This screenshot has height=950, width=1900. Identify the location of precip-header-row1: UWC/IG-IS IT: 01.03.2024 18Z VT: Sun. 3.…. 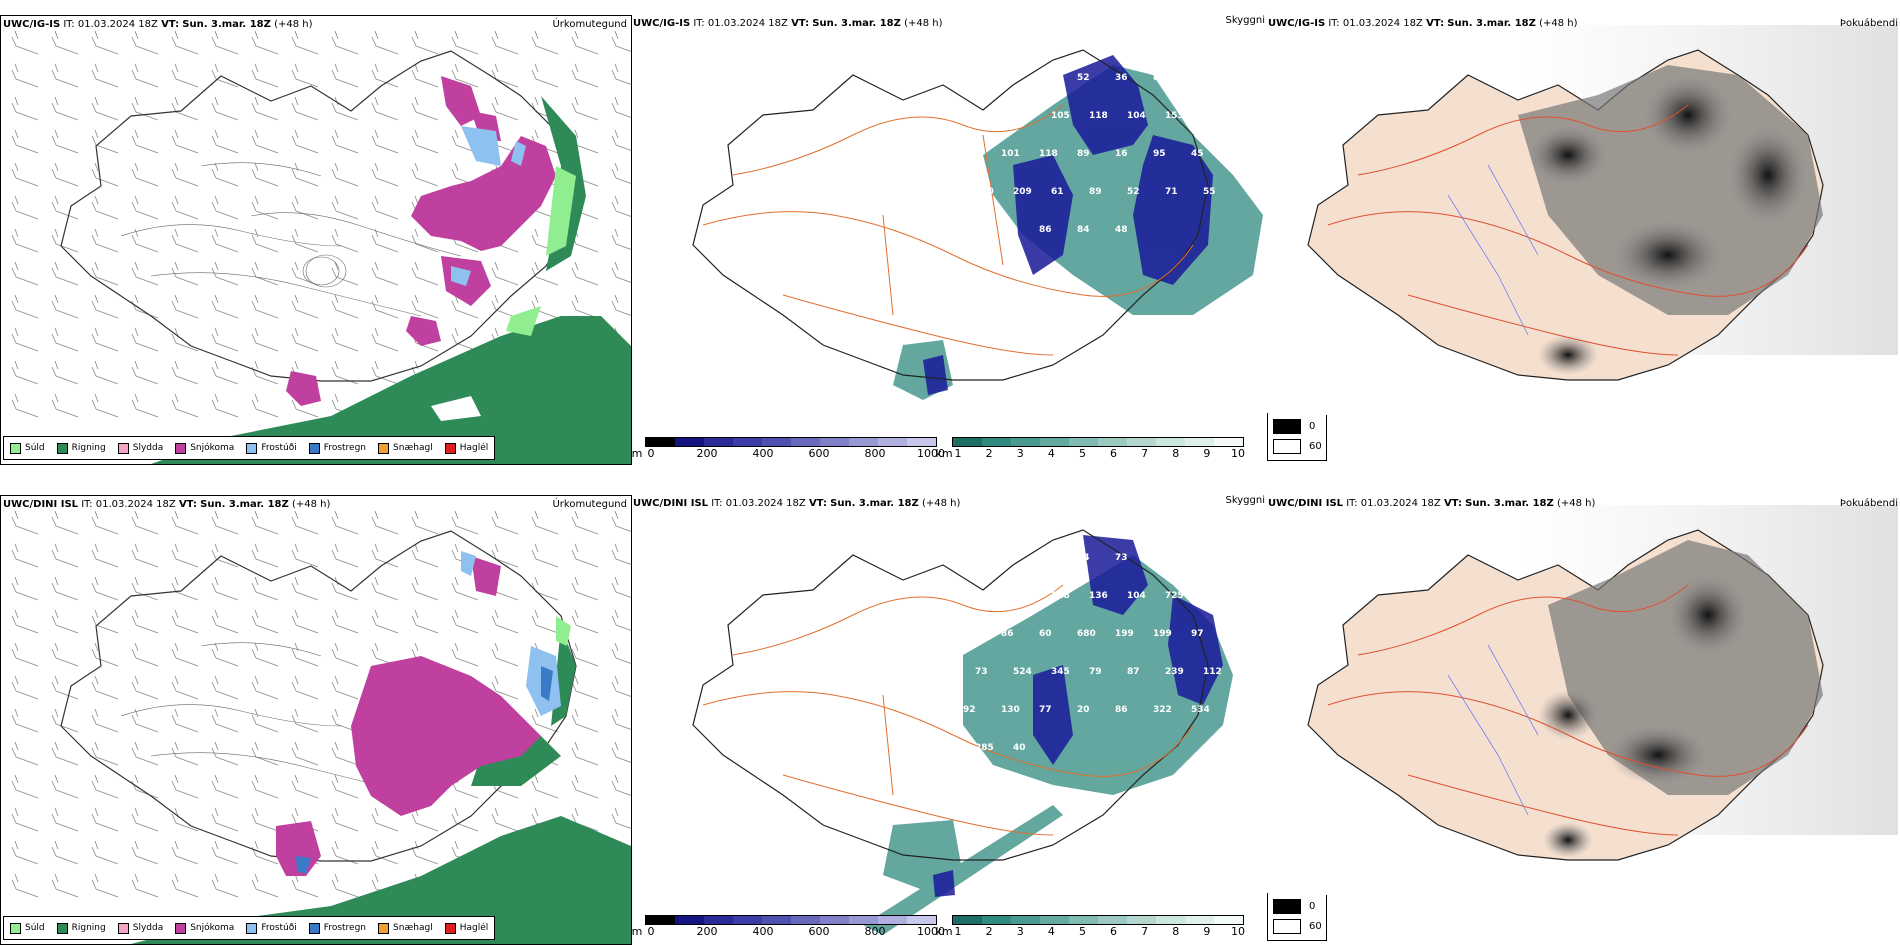
(158, 25).